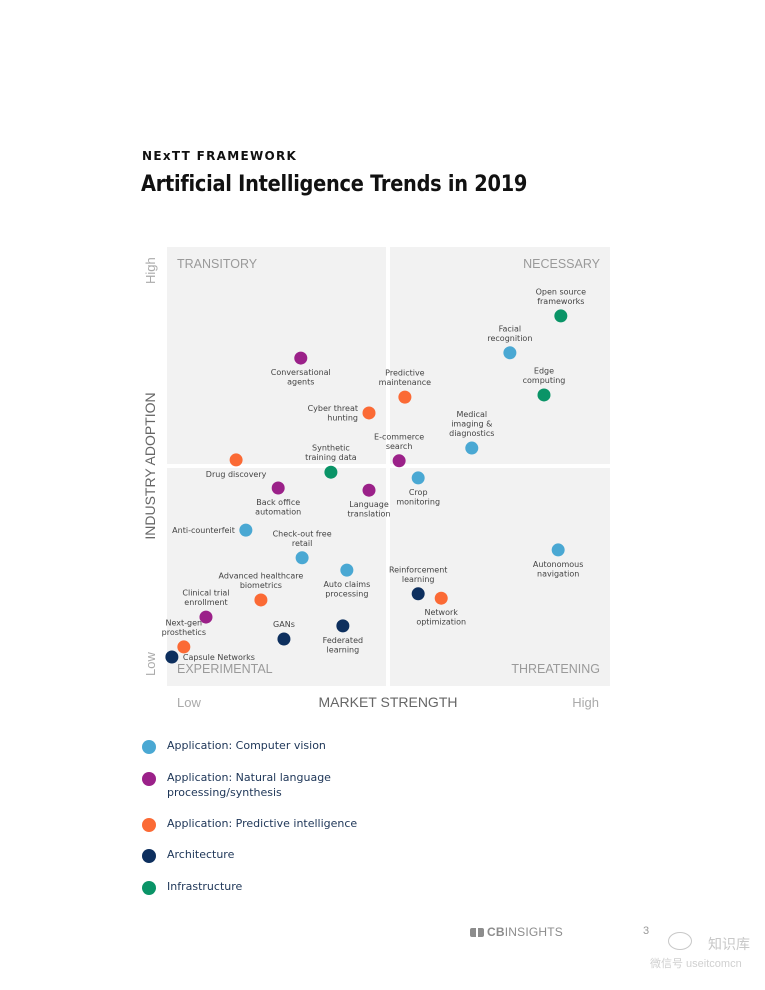 The width and height of the screenshot is (765, 990). Describe the element at coordinates (249, 855) in the screenshot. I see `legend-item-architecture: Architecture` at that location.